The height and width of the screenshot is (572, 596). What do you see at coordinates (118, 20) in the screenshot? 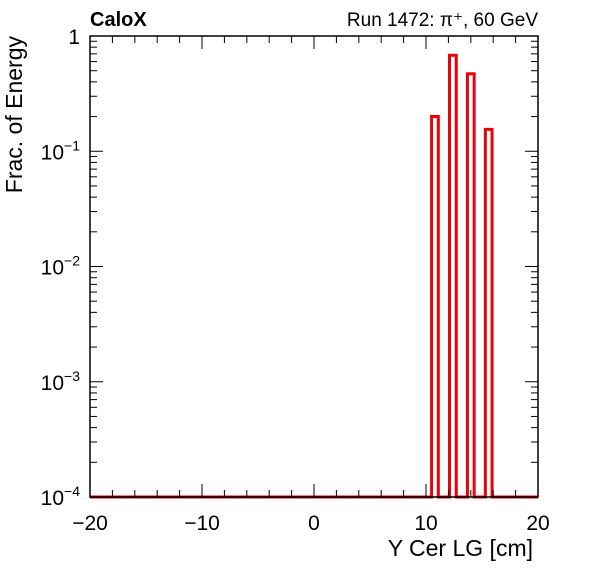
I see `experiment-label: CaloX` at bounding box center [118, 20].